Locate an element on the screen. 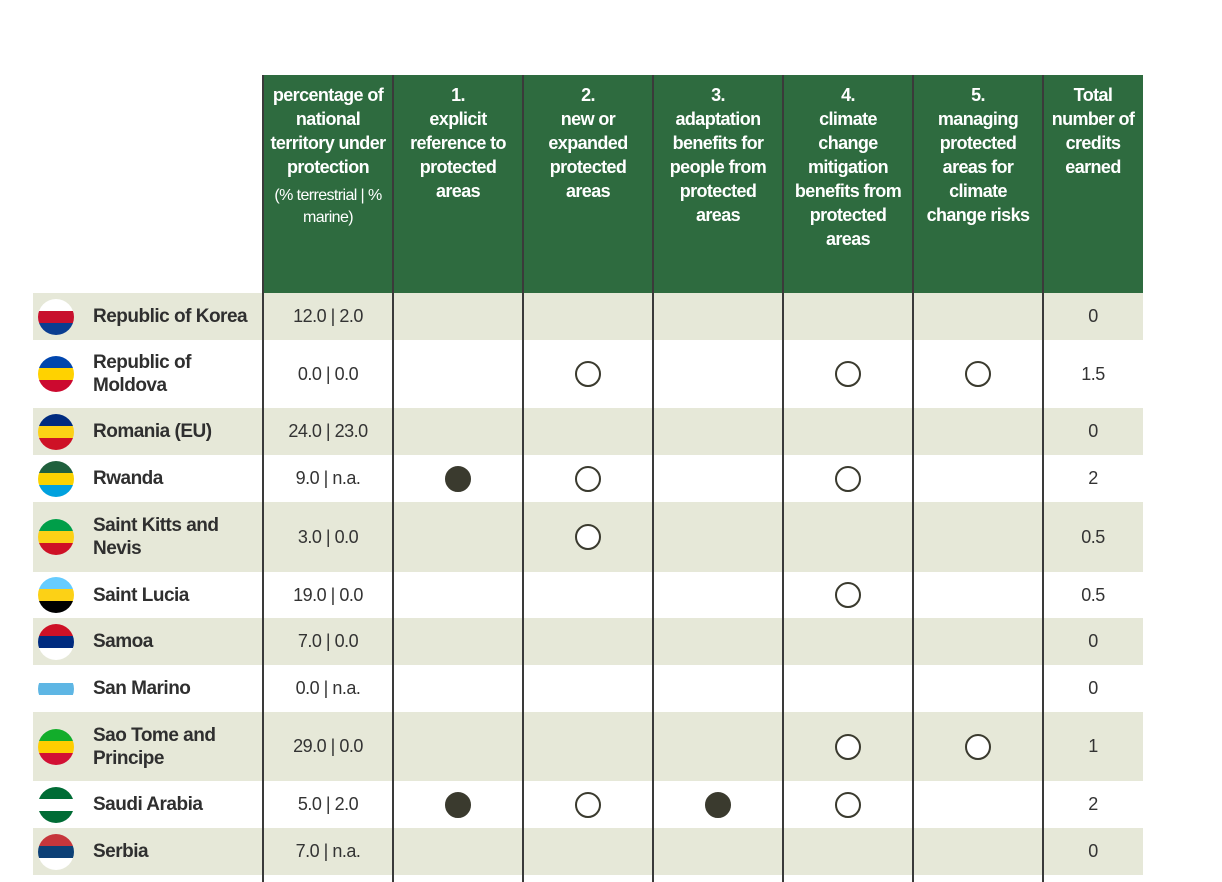  protection-cell: 29.0 | 0.0 is located at coordinates (328, 746).